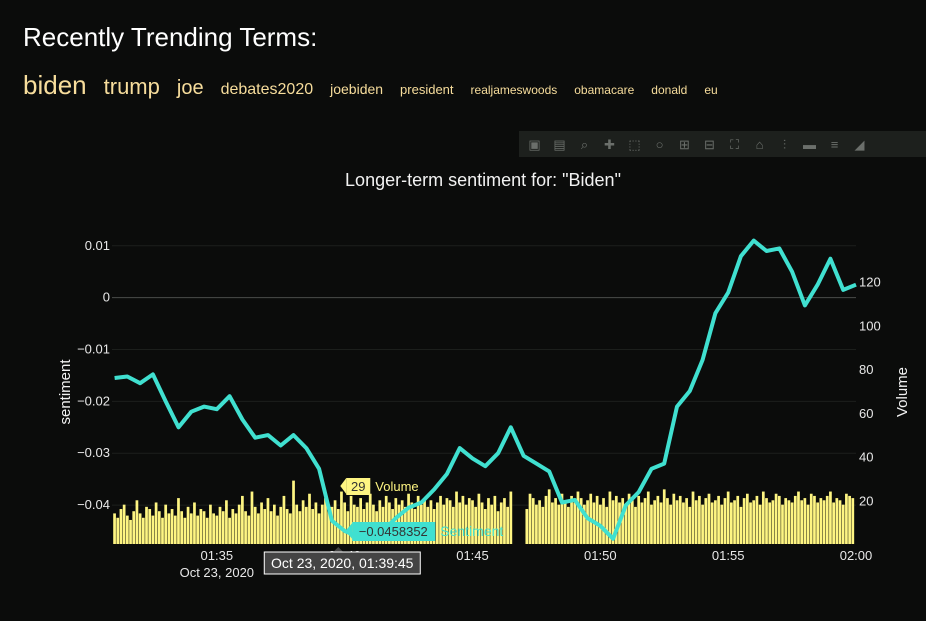  I want to click on trending-term-joebiden: joebiden, so click(357, 89).